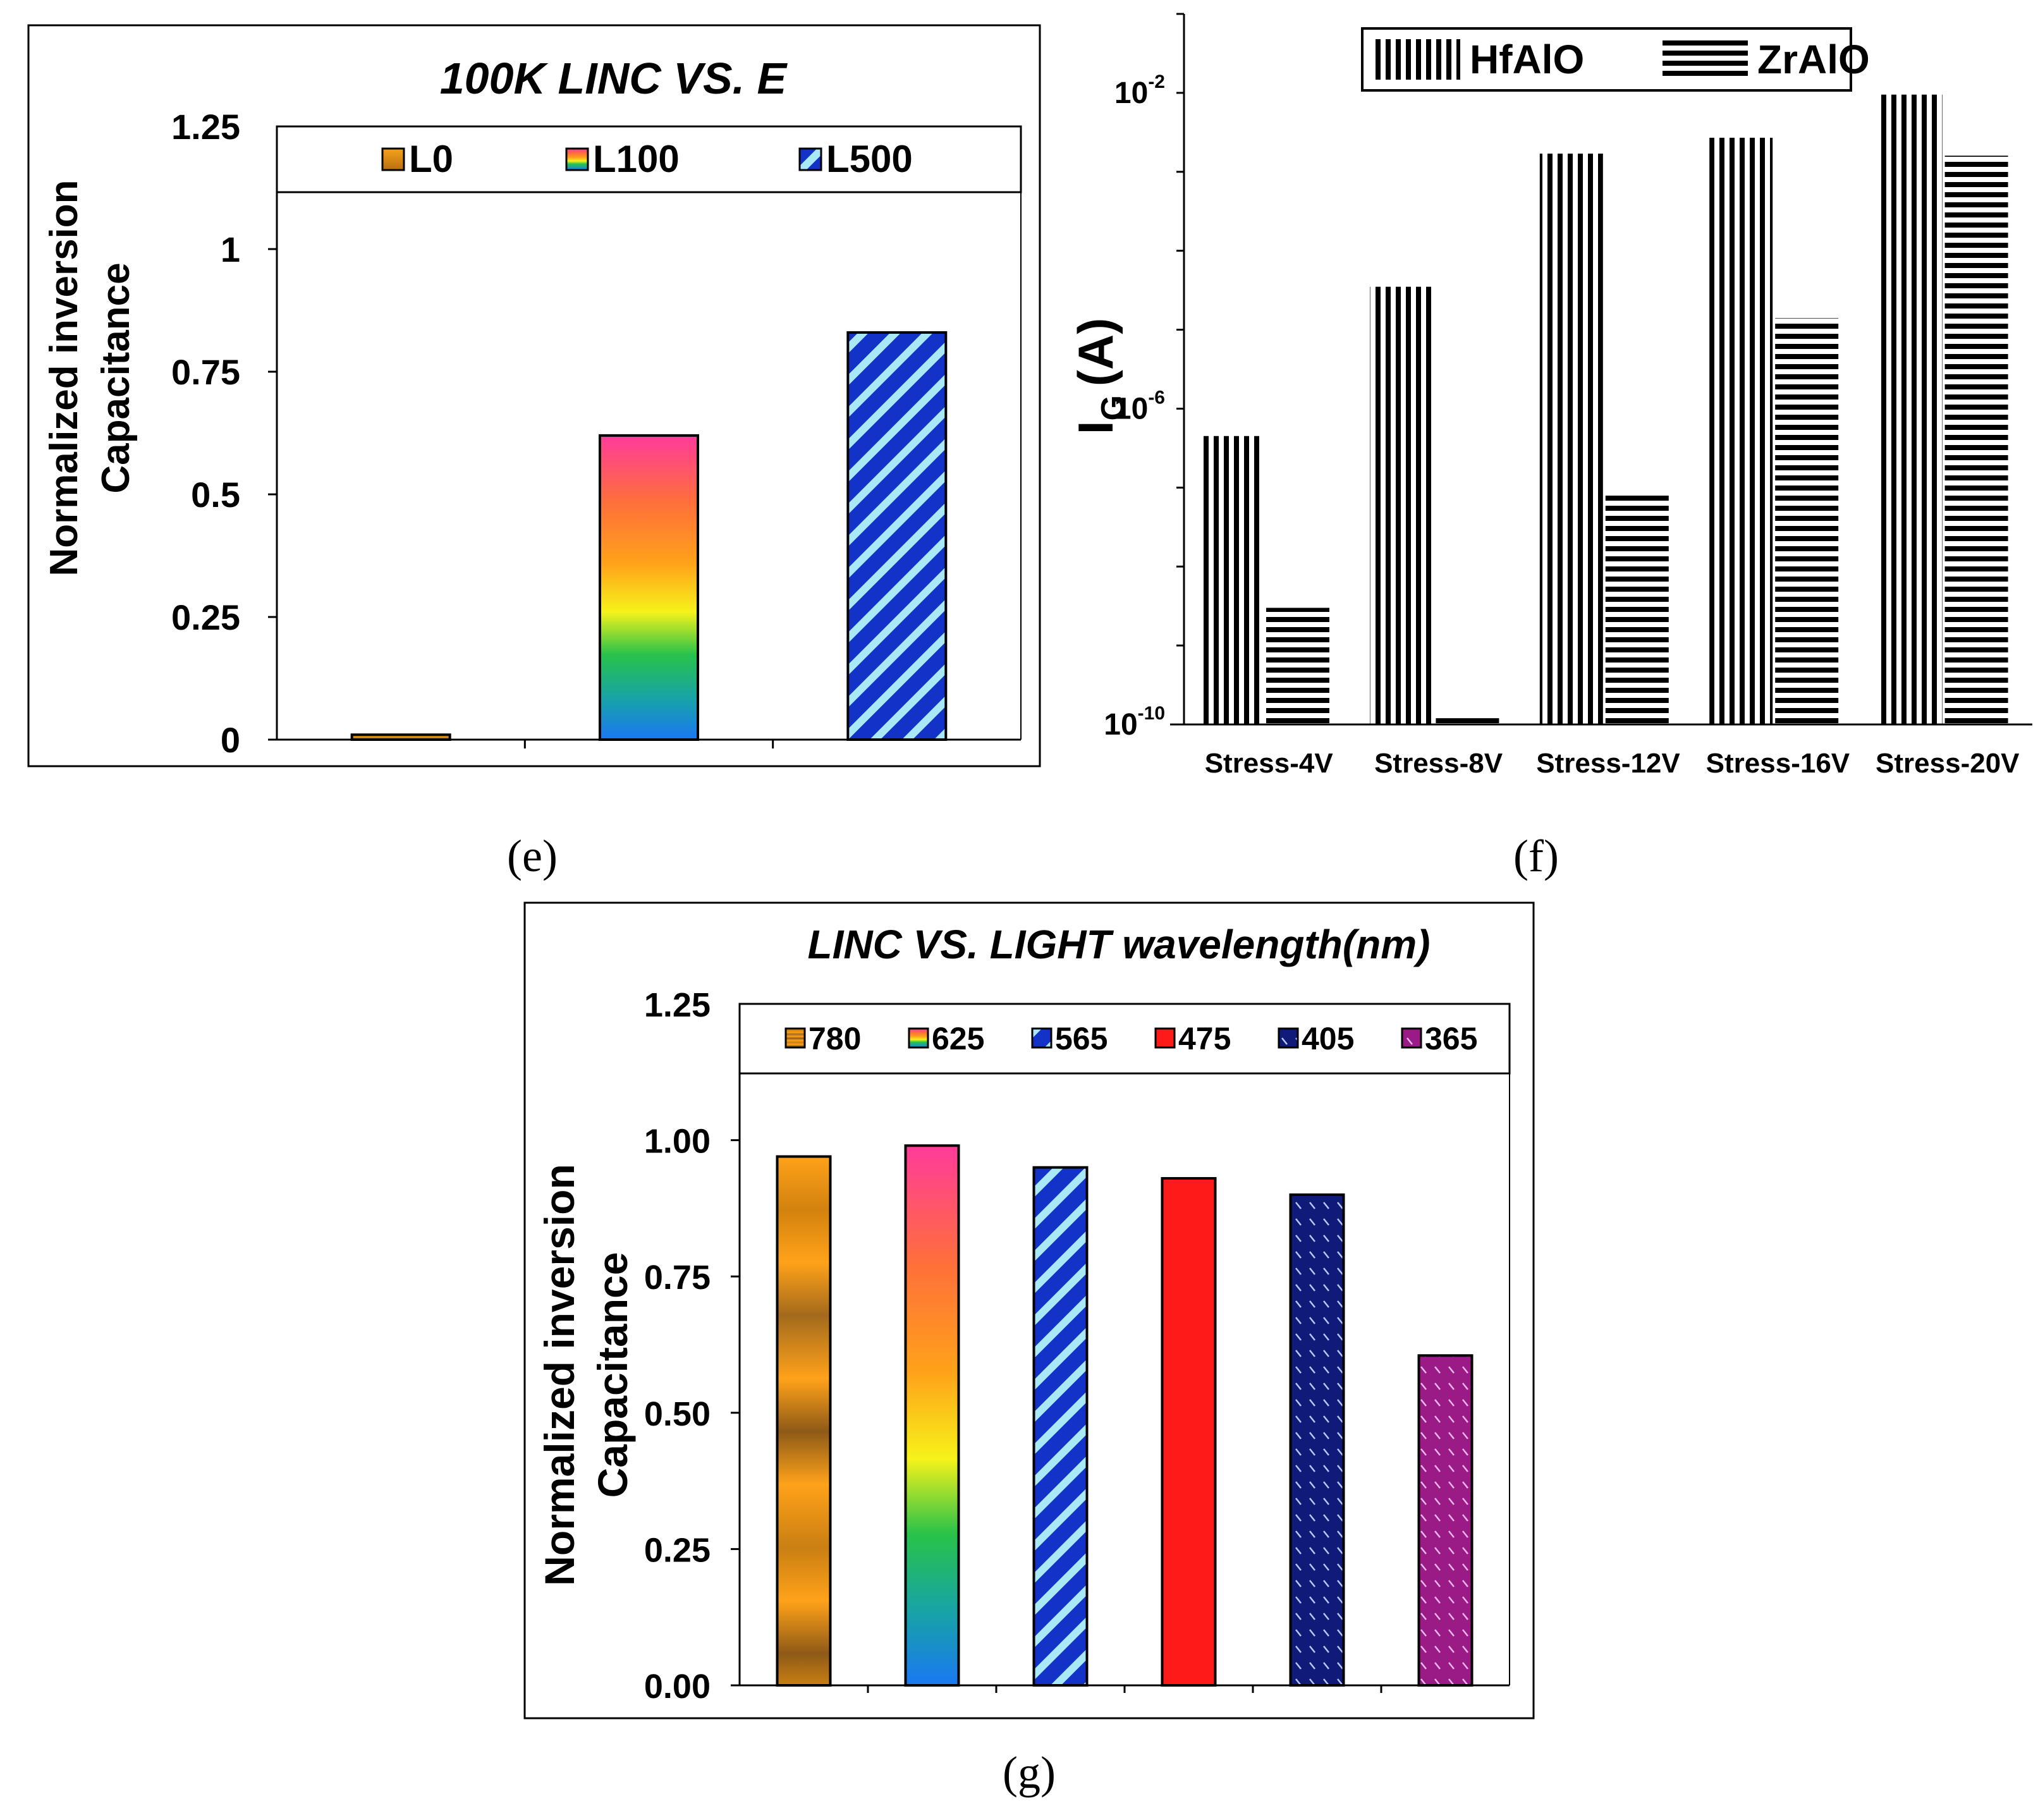  Describe the element at coordinates (677, 1005) in the screenshot. I see `chart-g-ytick-label: 1.25` at that location.